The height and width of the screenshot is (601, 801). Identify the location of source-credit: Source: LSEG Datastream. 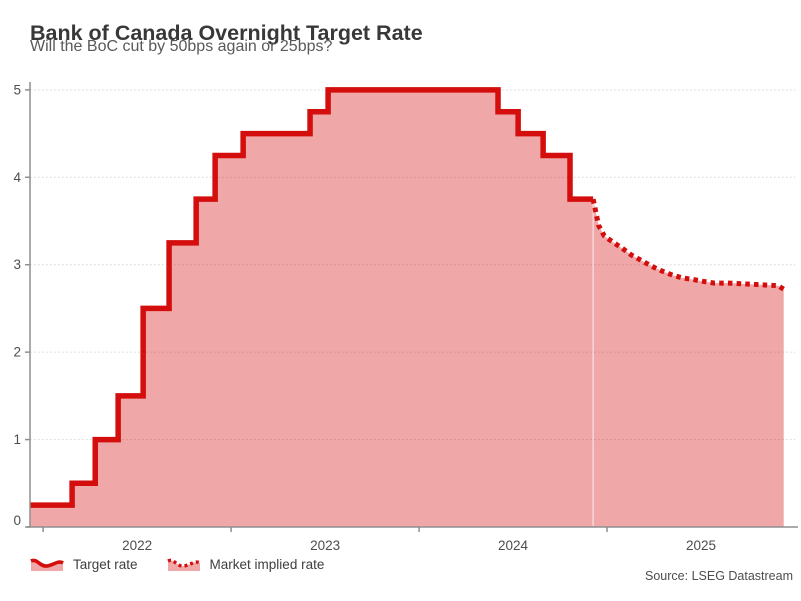
(719, 576).